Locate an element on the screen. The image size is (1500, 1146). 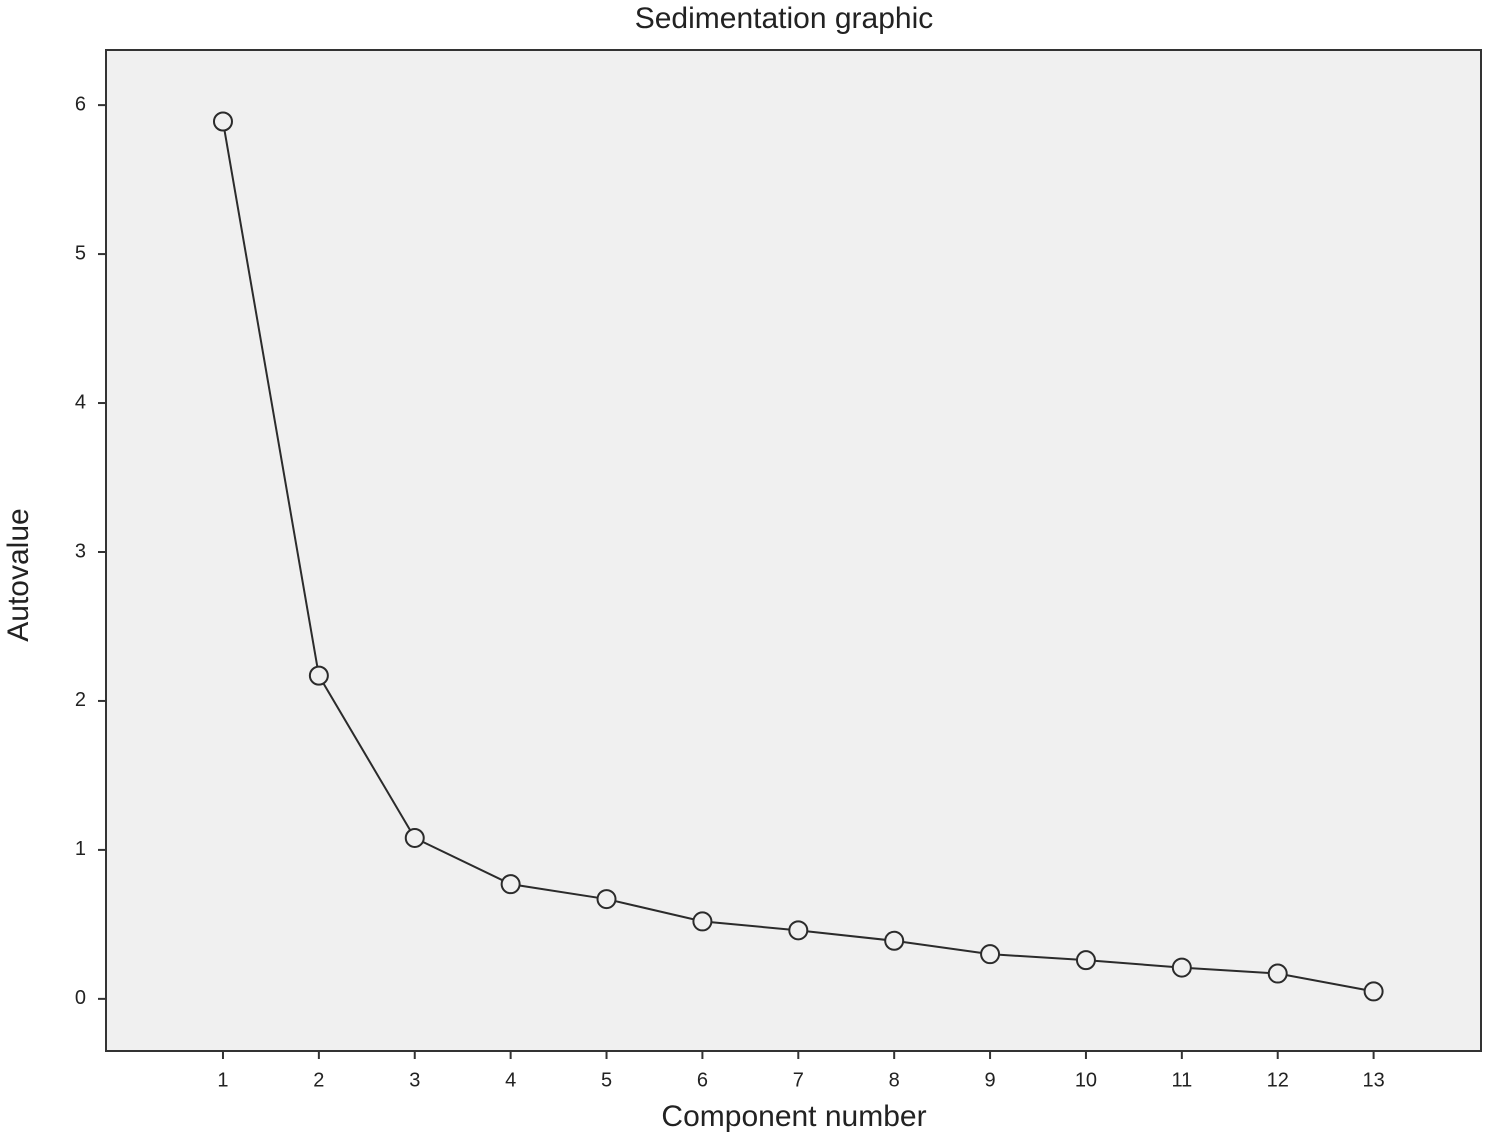
x-tick-label: 10 is located at coordinates (1086, 1080).